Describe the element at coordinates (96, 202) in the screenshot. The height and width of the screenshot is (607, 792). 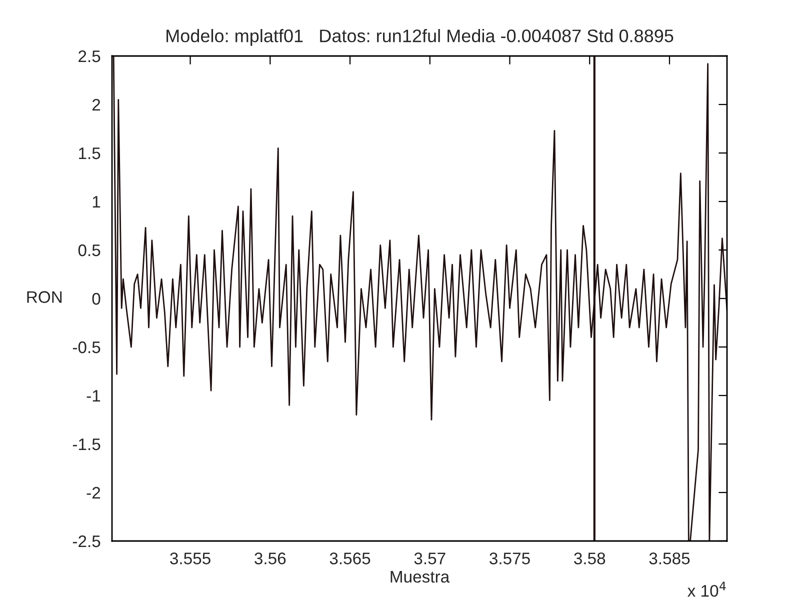
I see `y-tick-label: 1` at that location.